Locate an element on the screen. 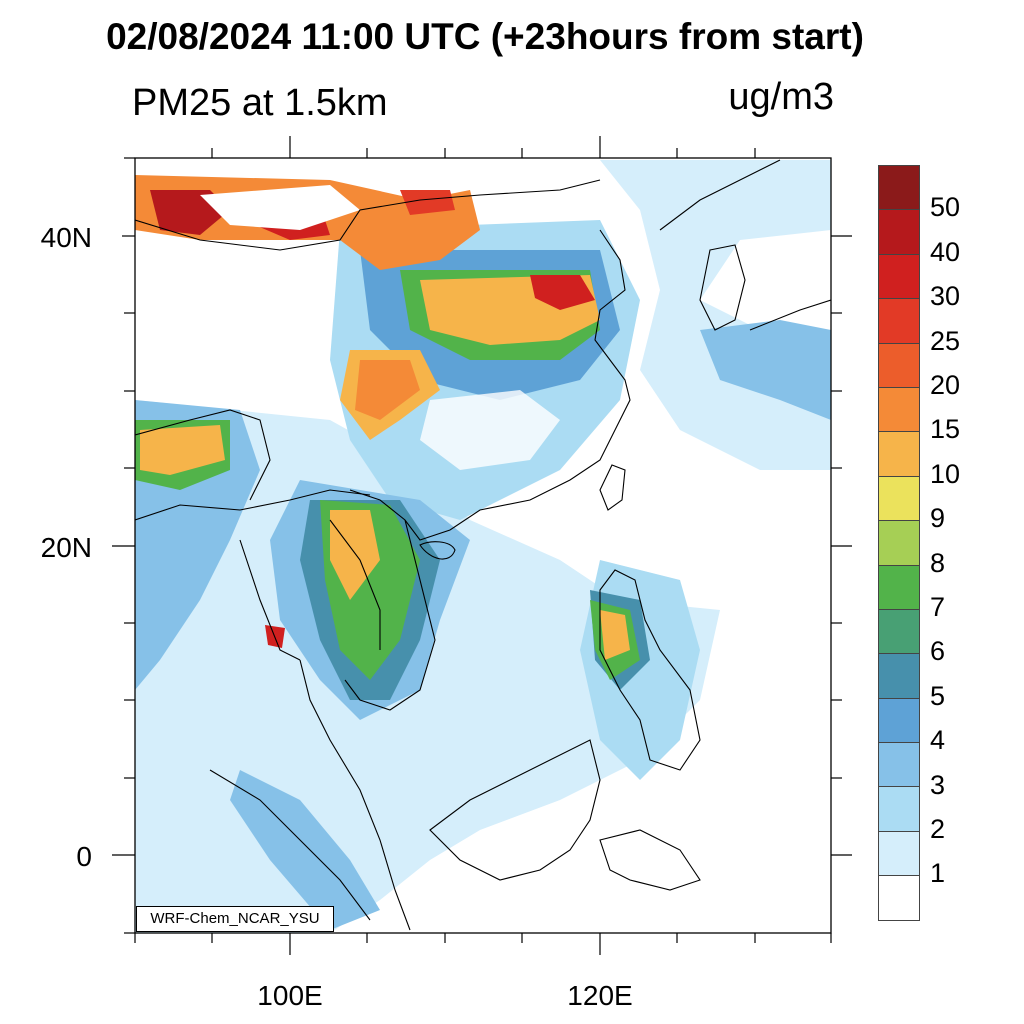 The image size is (1024, 1024). lon-label-100e: 100E is located at coordinates (290, 995).